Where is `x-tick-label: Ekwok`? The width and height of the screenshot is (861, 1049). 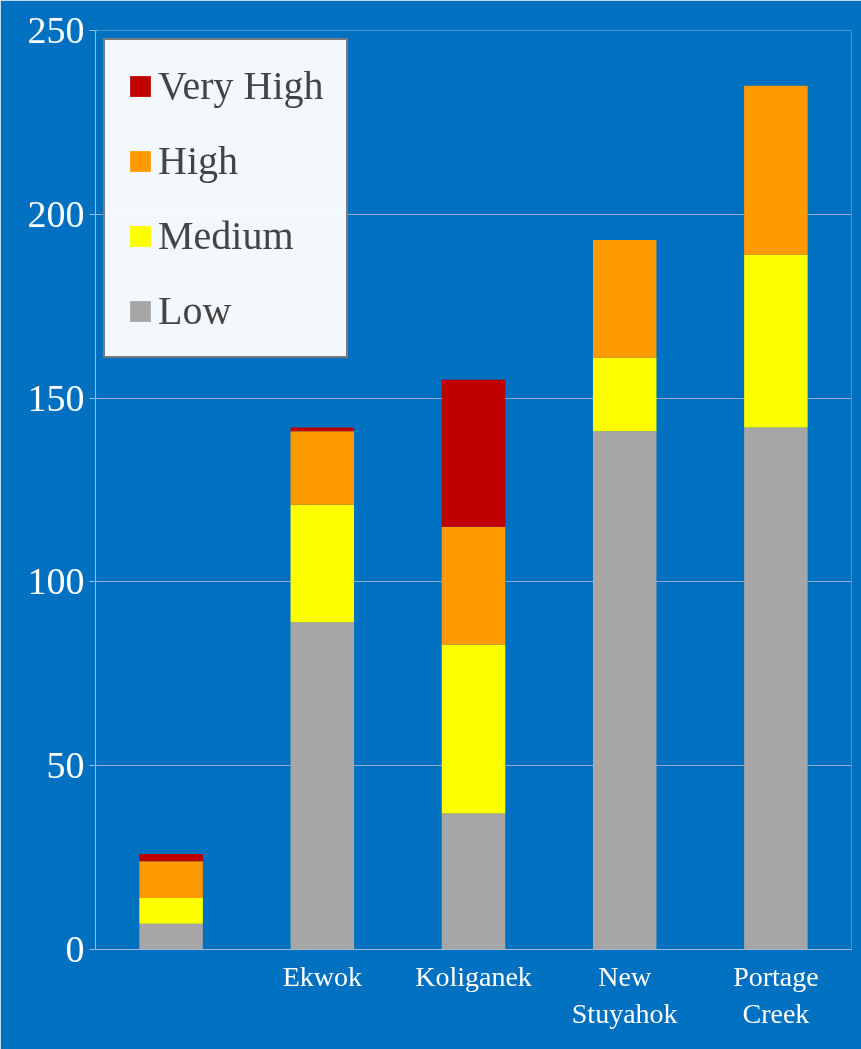 x-tick-label: Ekwok is located at coordinates (322, 976).